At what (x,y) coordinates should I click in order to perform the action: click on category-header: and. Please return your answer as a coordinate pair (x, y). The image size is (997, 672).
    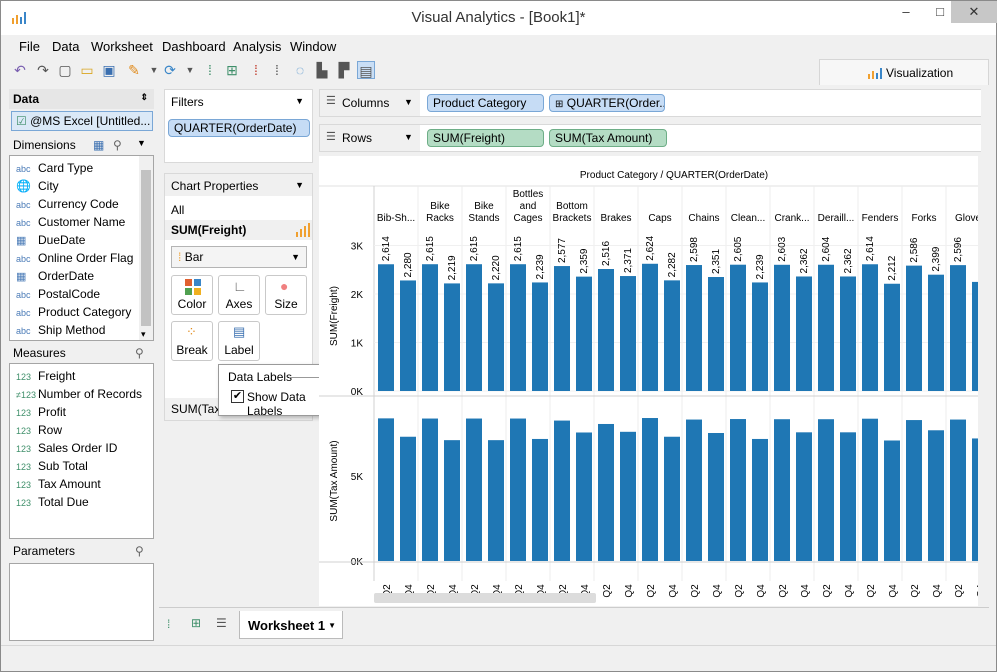
    Looking at the image, I should click on (528, 206).